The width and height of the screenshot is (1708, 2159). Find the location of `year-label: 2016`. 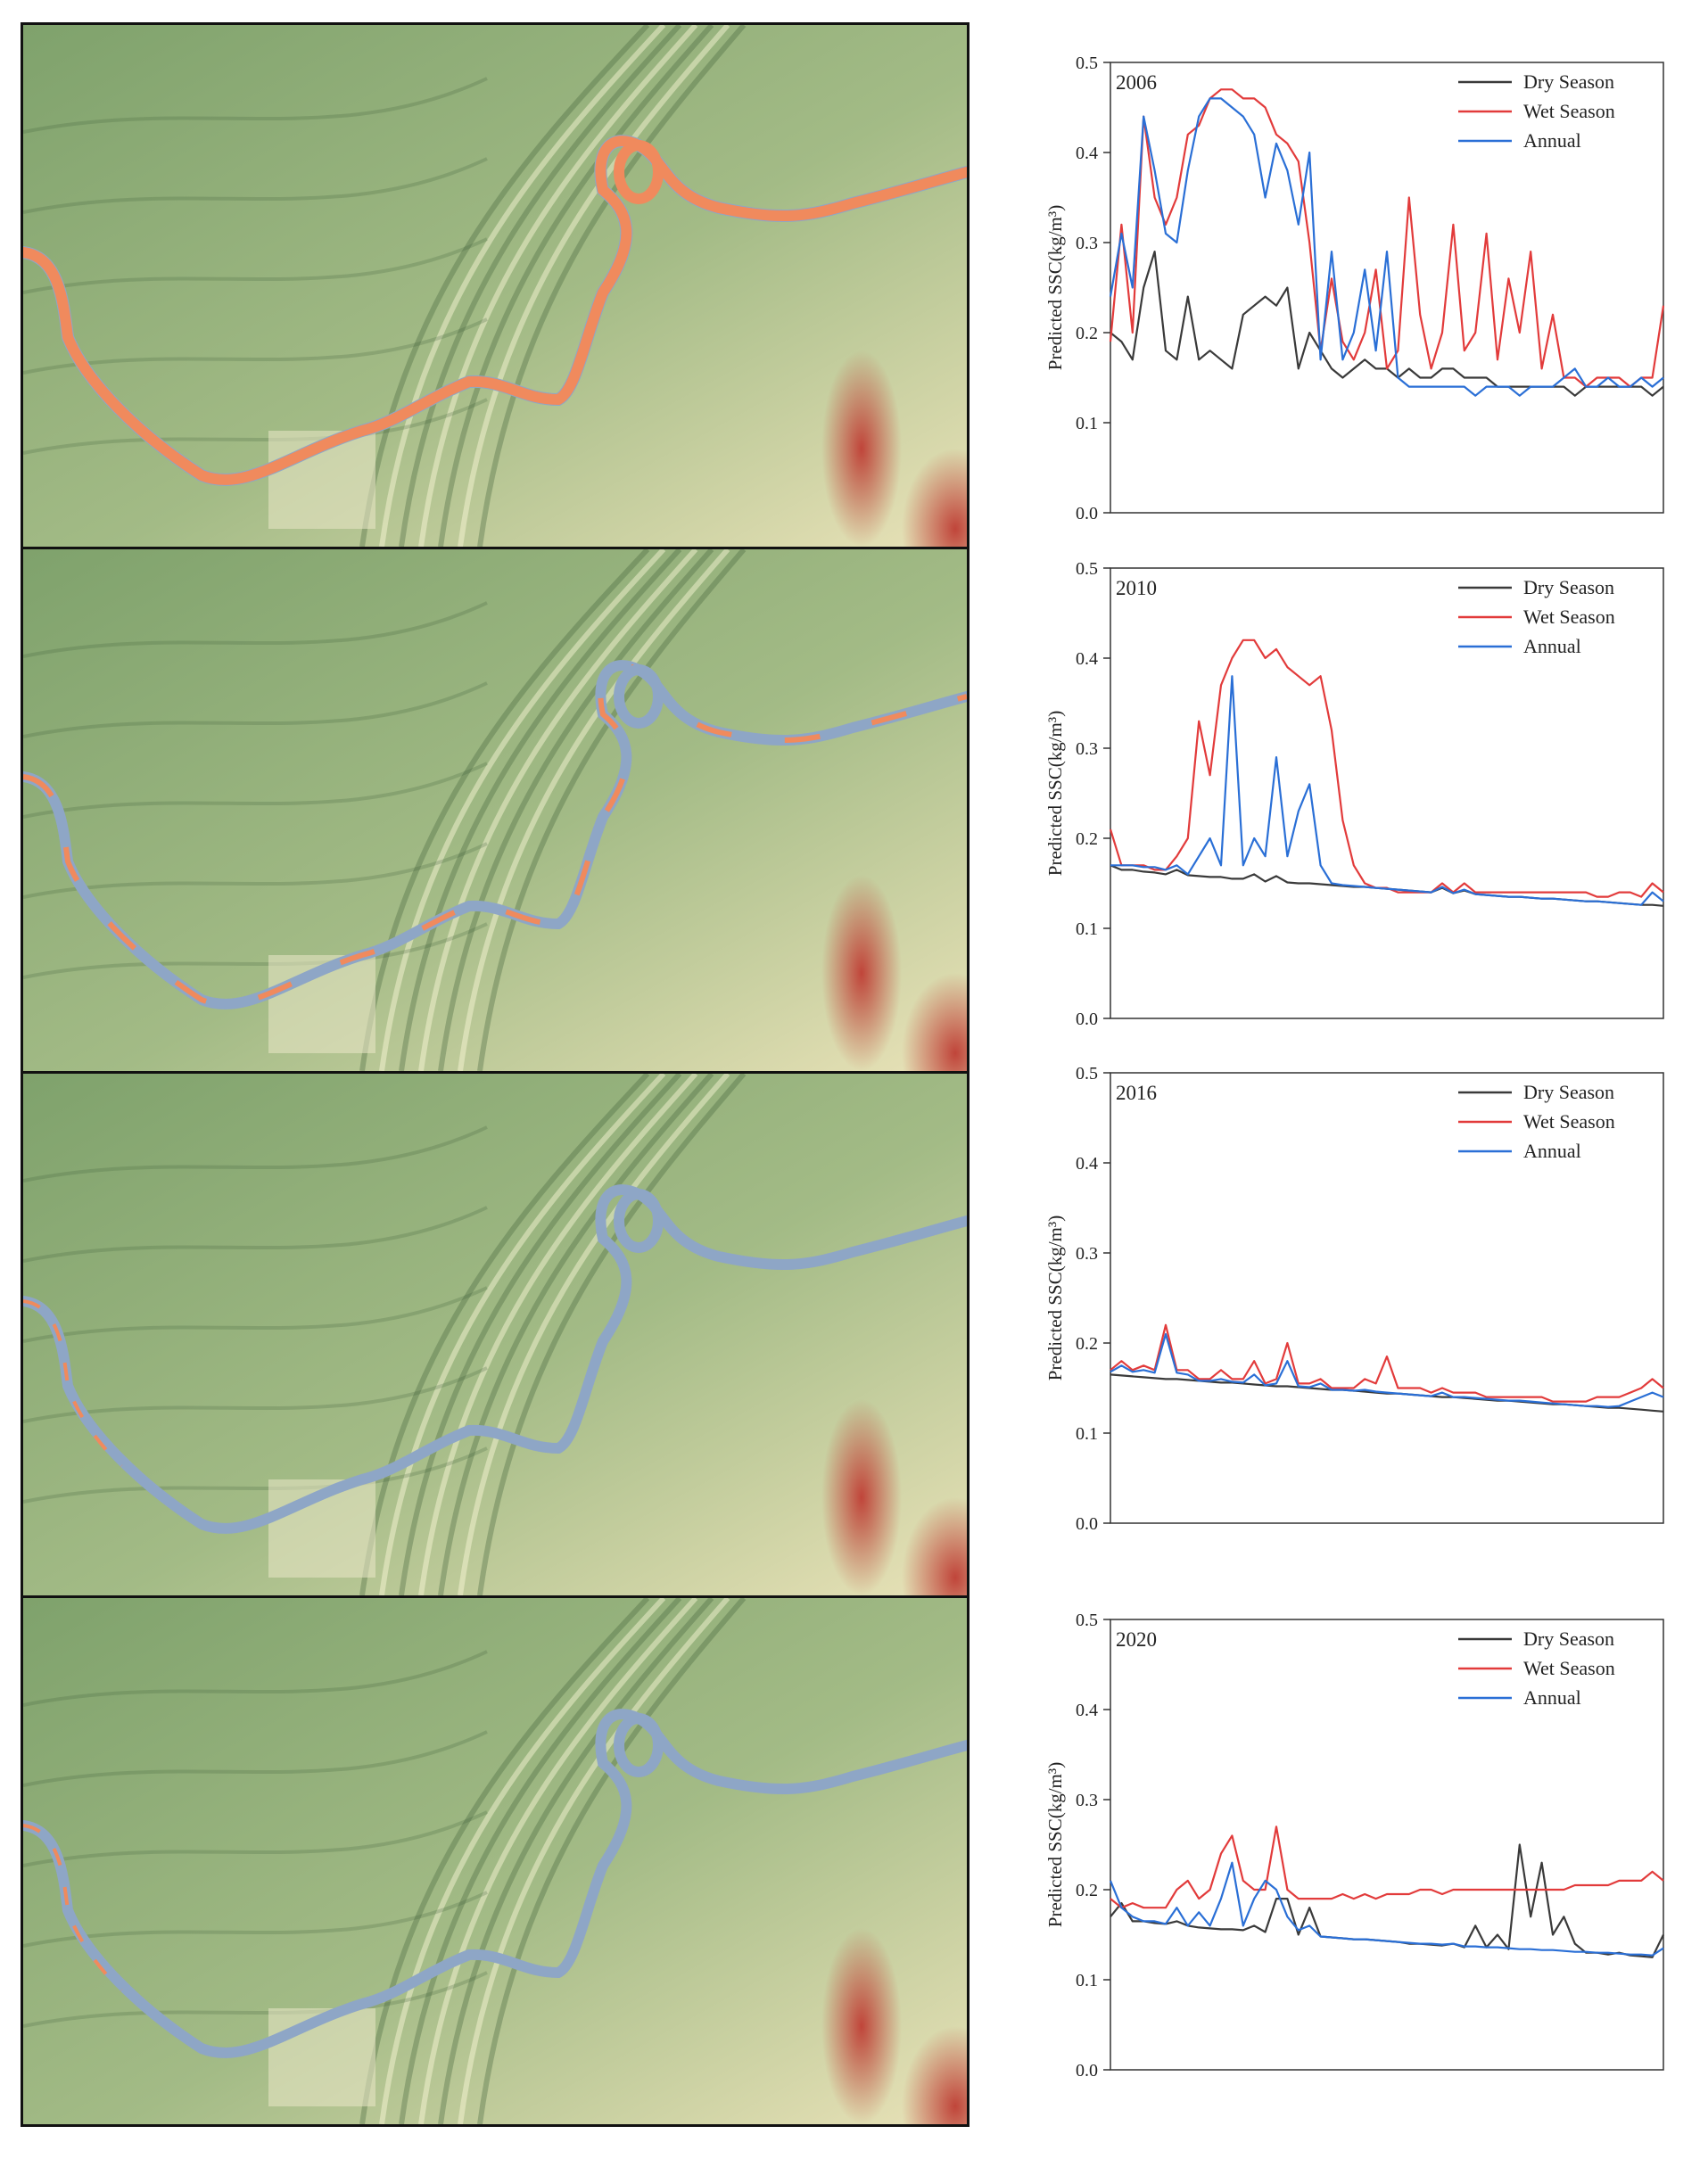

year-label: 2016 is located at coordinates (1136, 1093).